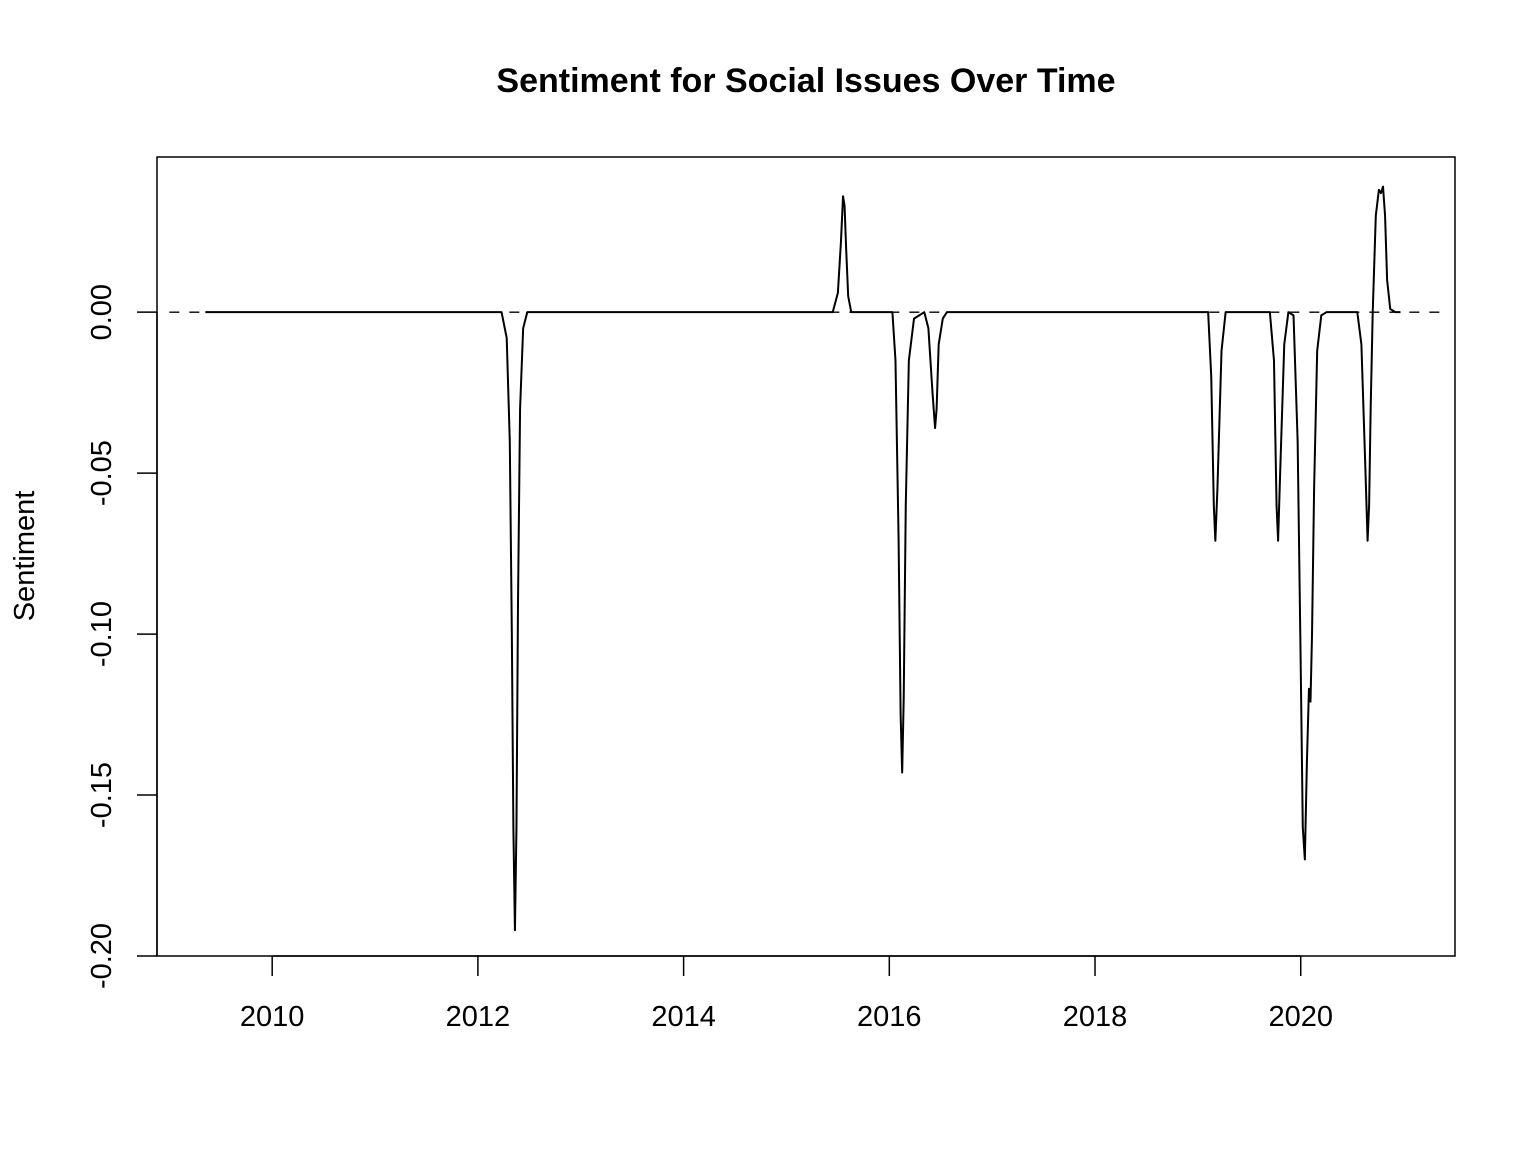 This screenshot has width=1536, height=1152. Describe the element at coordinates (889, 1017) in the screenshot. I see `x-tick-label-2016: 2016` at that location.